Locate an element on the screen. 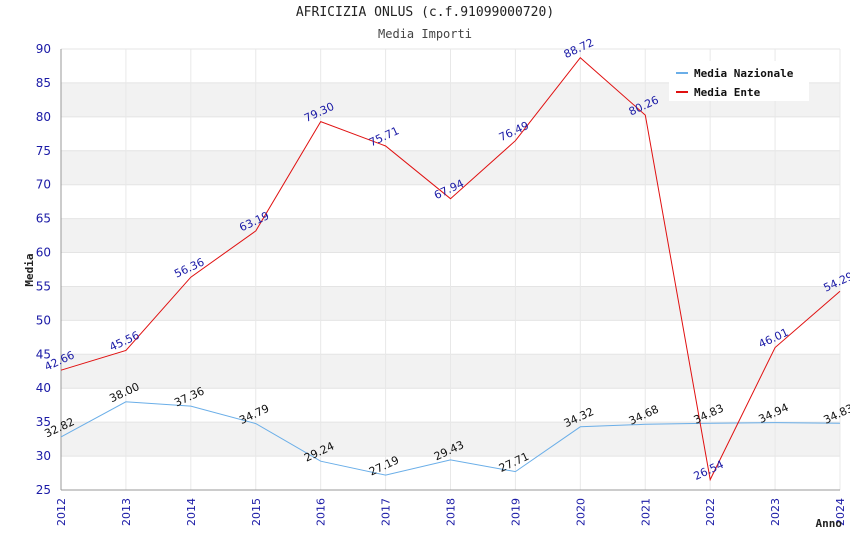  x-tick-label: 2021 is located at coordinates (645, 512).